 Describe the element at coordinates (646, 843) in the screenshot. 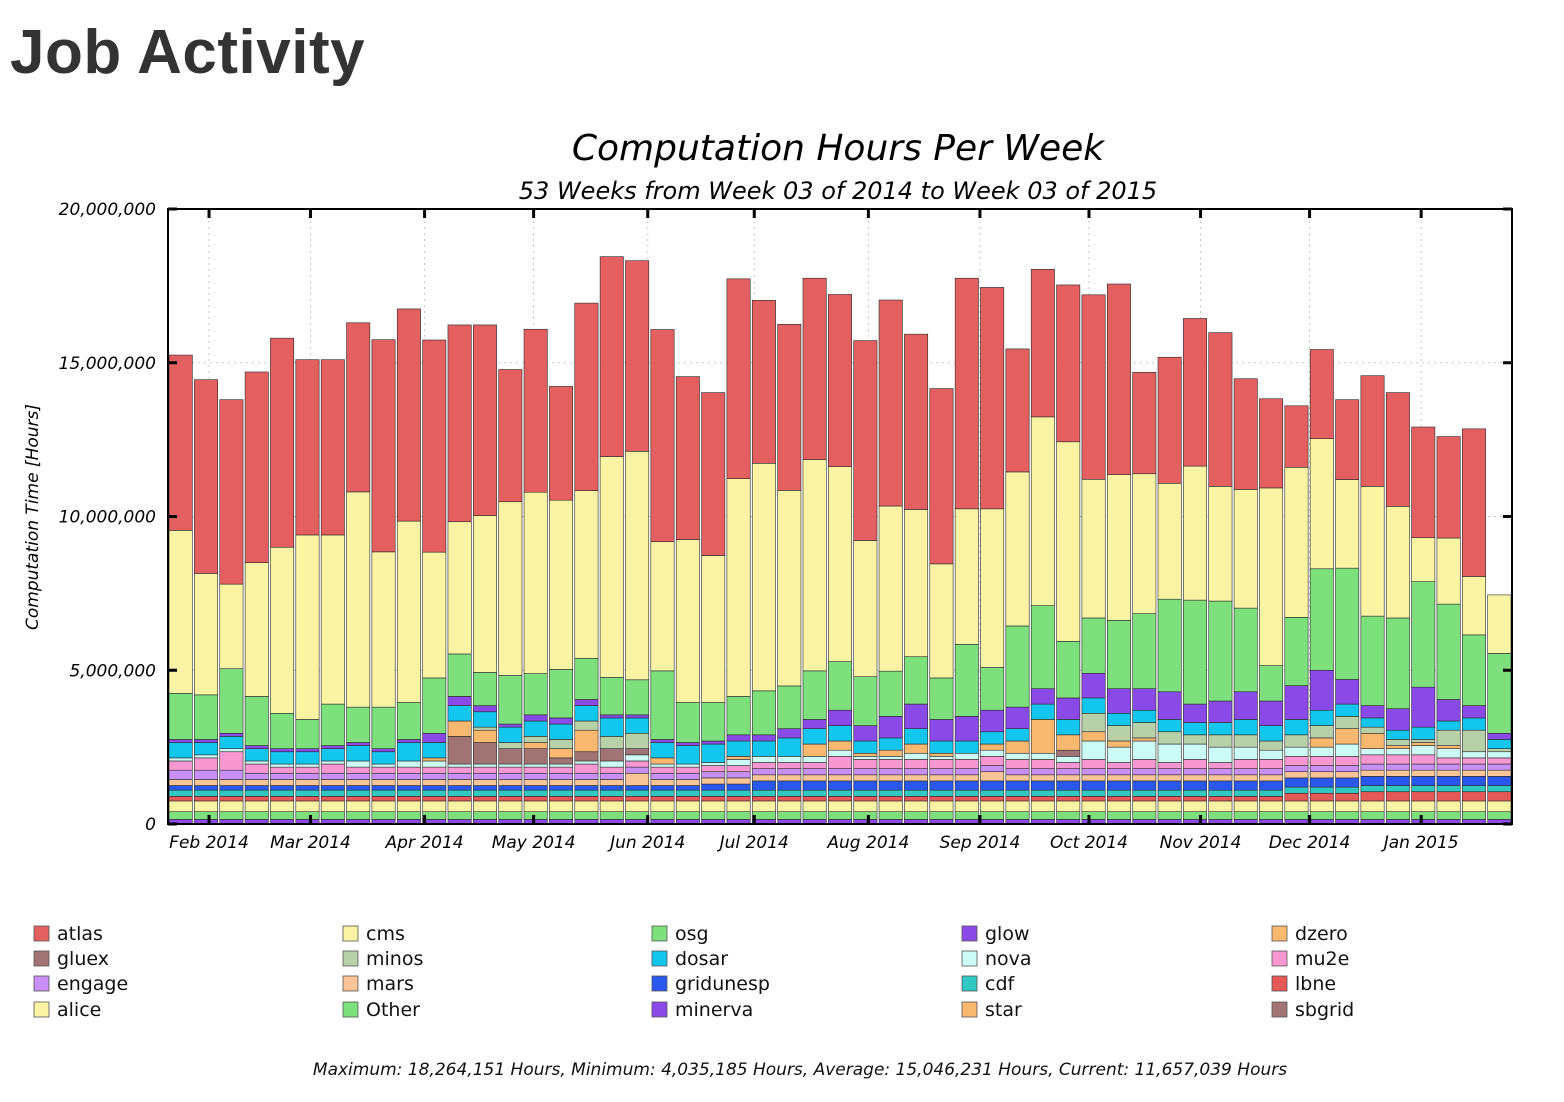

I see `x-tick-label: Jun 2014` at that location.